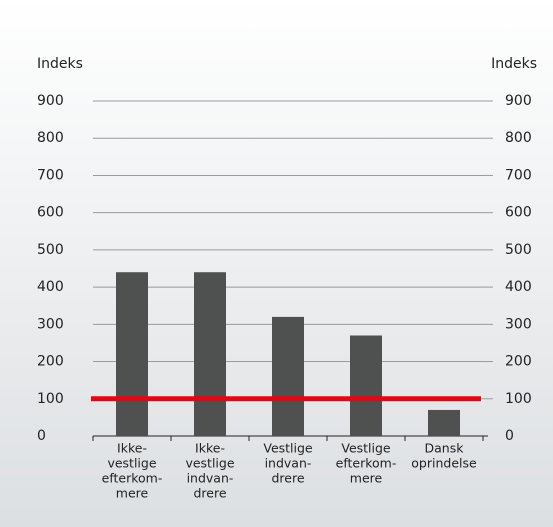 Image resolution: width=553 pixels, height=527 pixels. What do you see at coordinates (41, 436) in the screenshot?
I see `y-tick-label: 0` at bounding box center [41, 436].